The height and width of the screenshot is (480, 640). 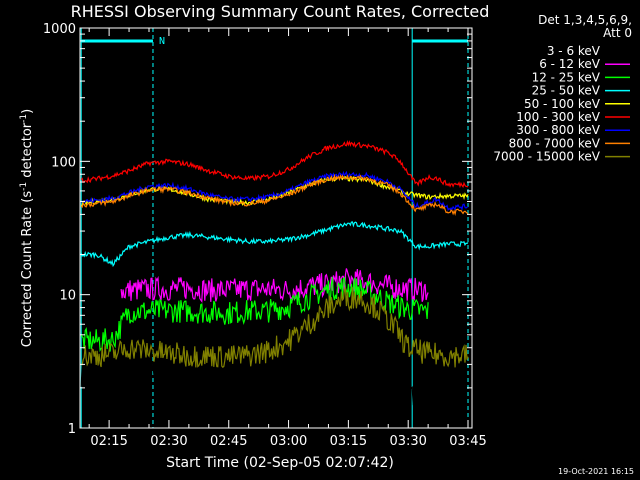 What do you see at coordinates (27, 152) in the screenshot?
I see `y-axis-label-mid: detector` at bounding box center [27, 152].